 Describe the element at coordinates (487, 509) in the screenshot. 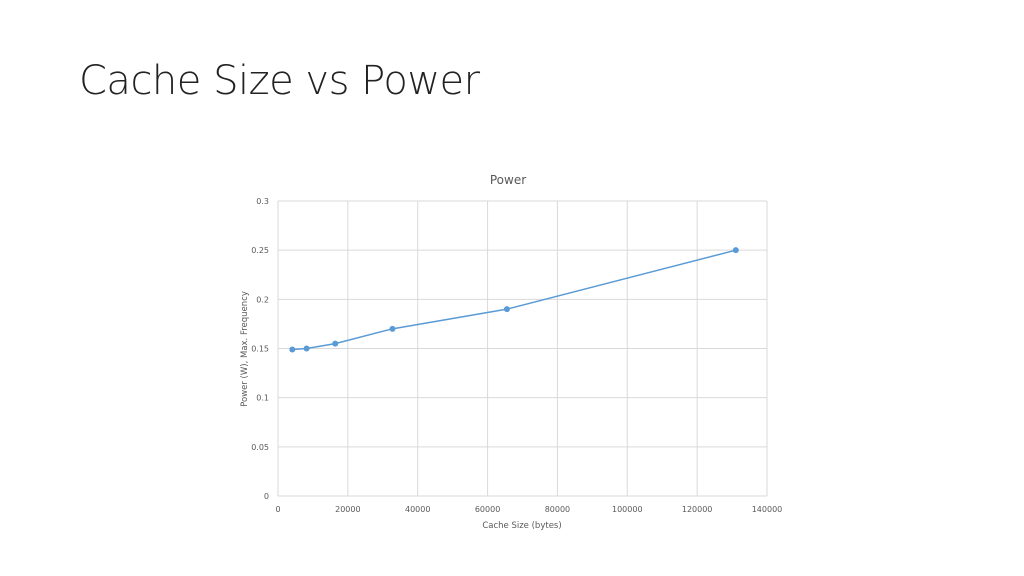

I see `x-tick-label: 60000` at that location.